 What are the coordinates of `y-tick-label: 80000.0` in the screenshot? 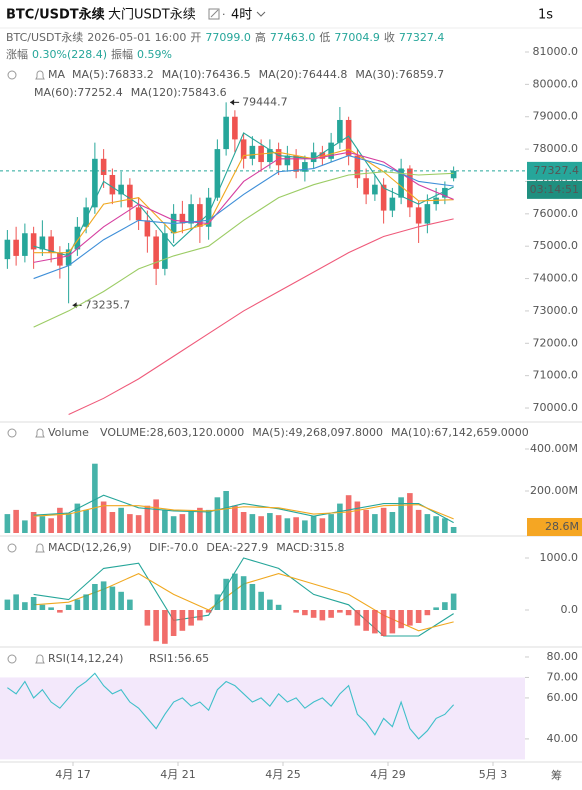 It's located at (556, 83).